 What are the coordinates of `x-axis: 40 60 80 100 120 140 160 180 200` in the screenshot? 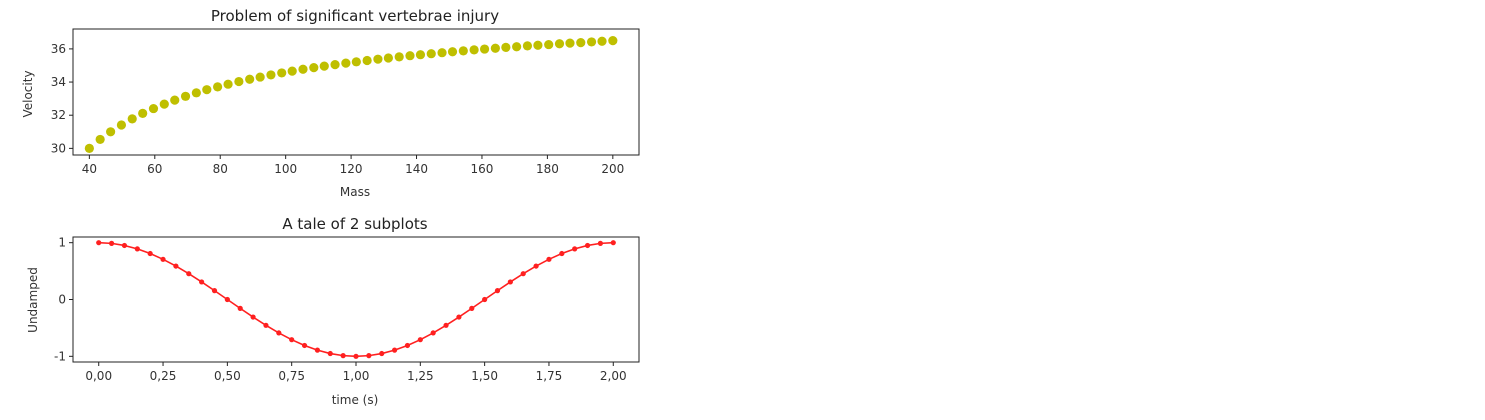 It's located at (353, 165).